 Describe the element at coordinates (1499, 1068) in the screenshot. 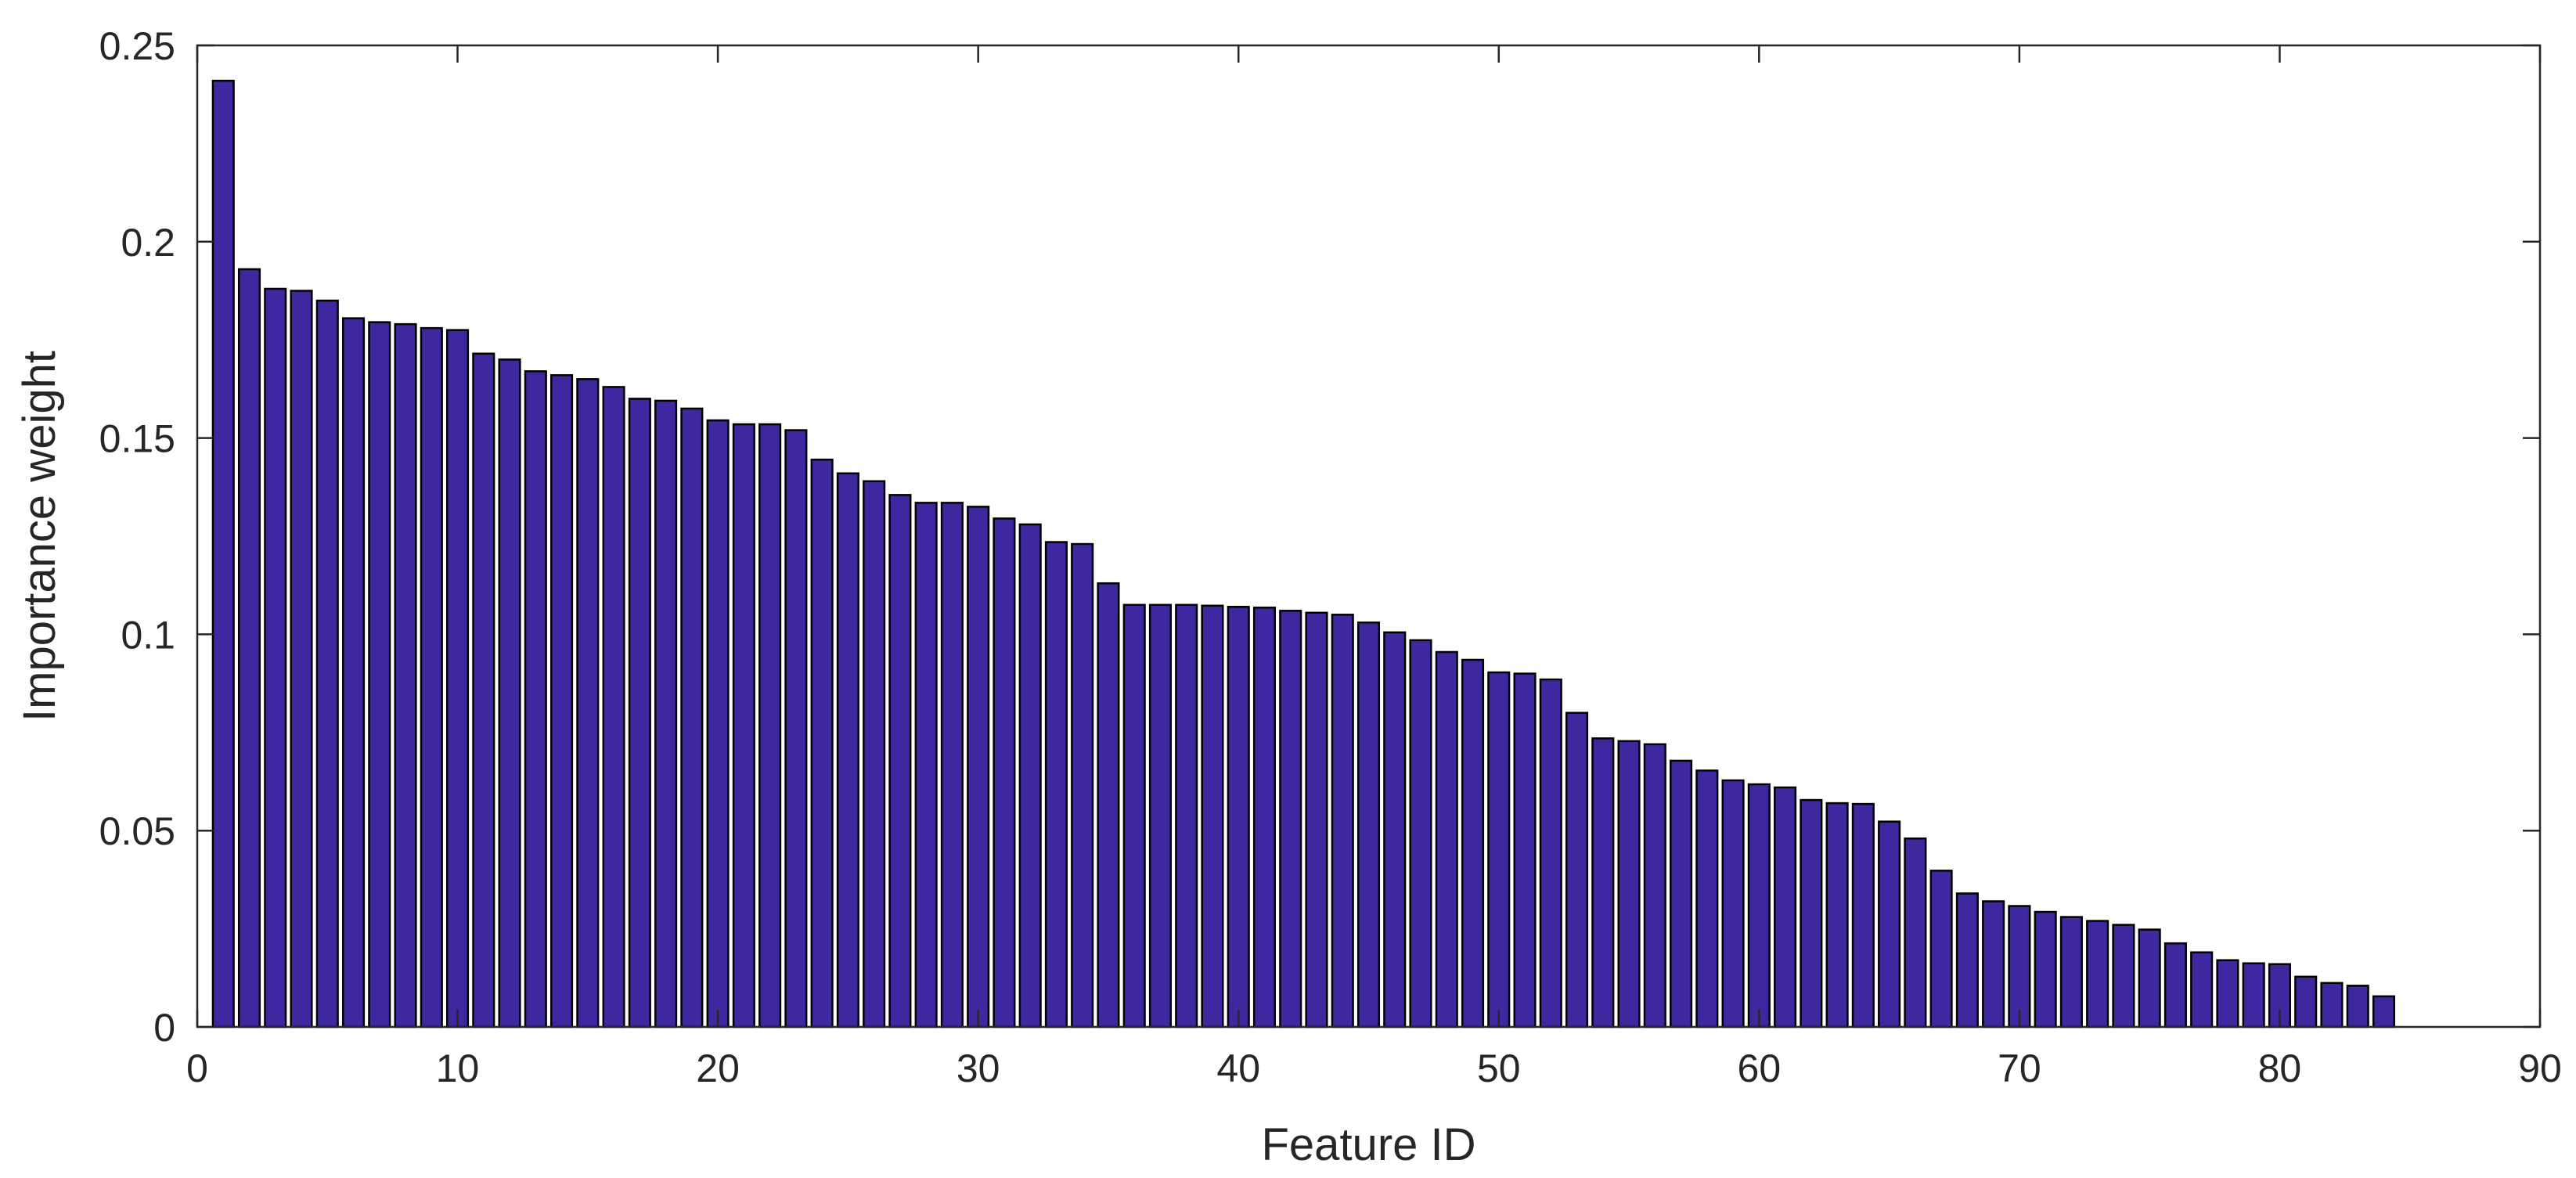

I see `x-tick-label-50: 50` at that location.